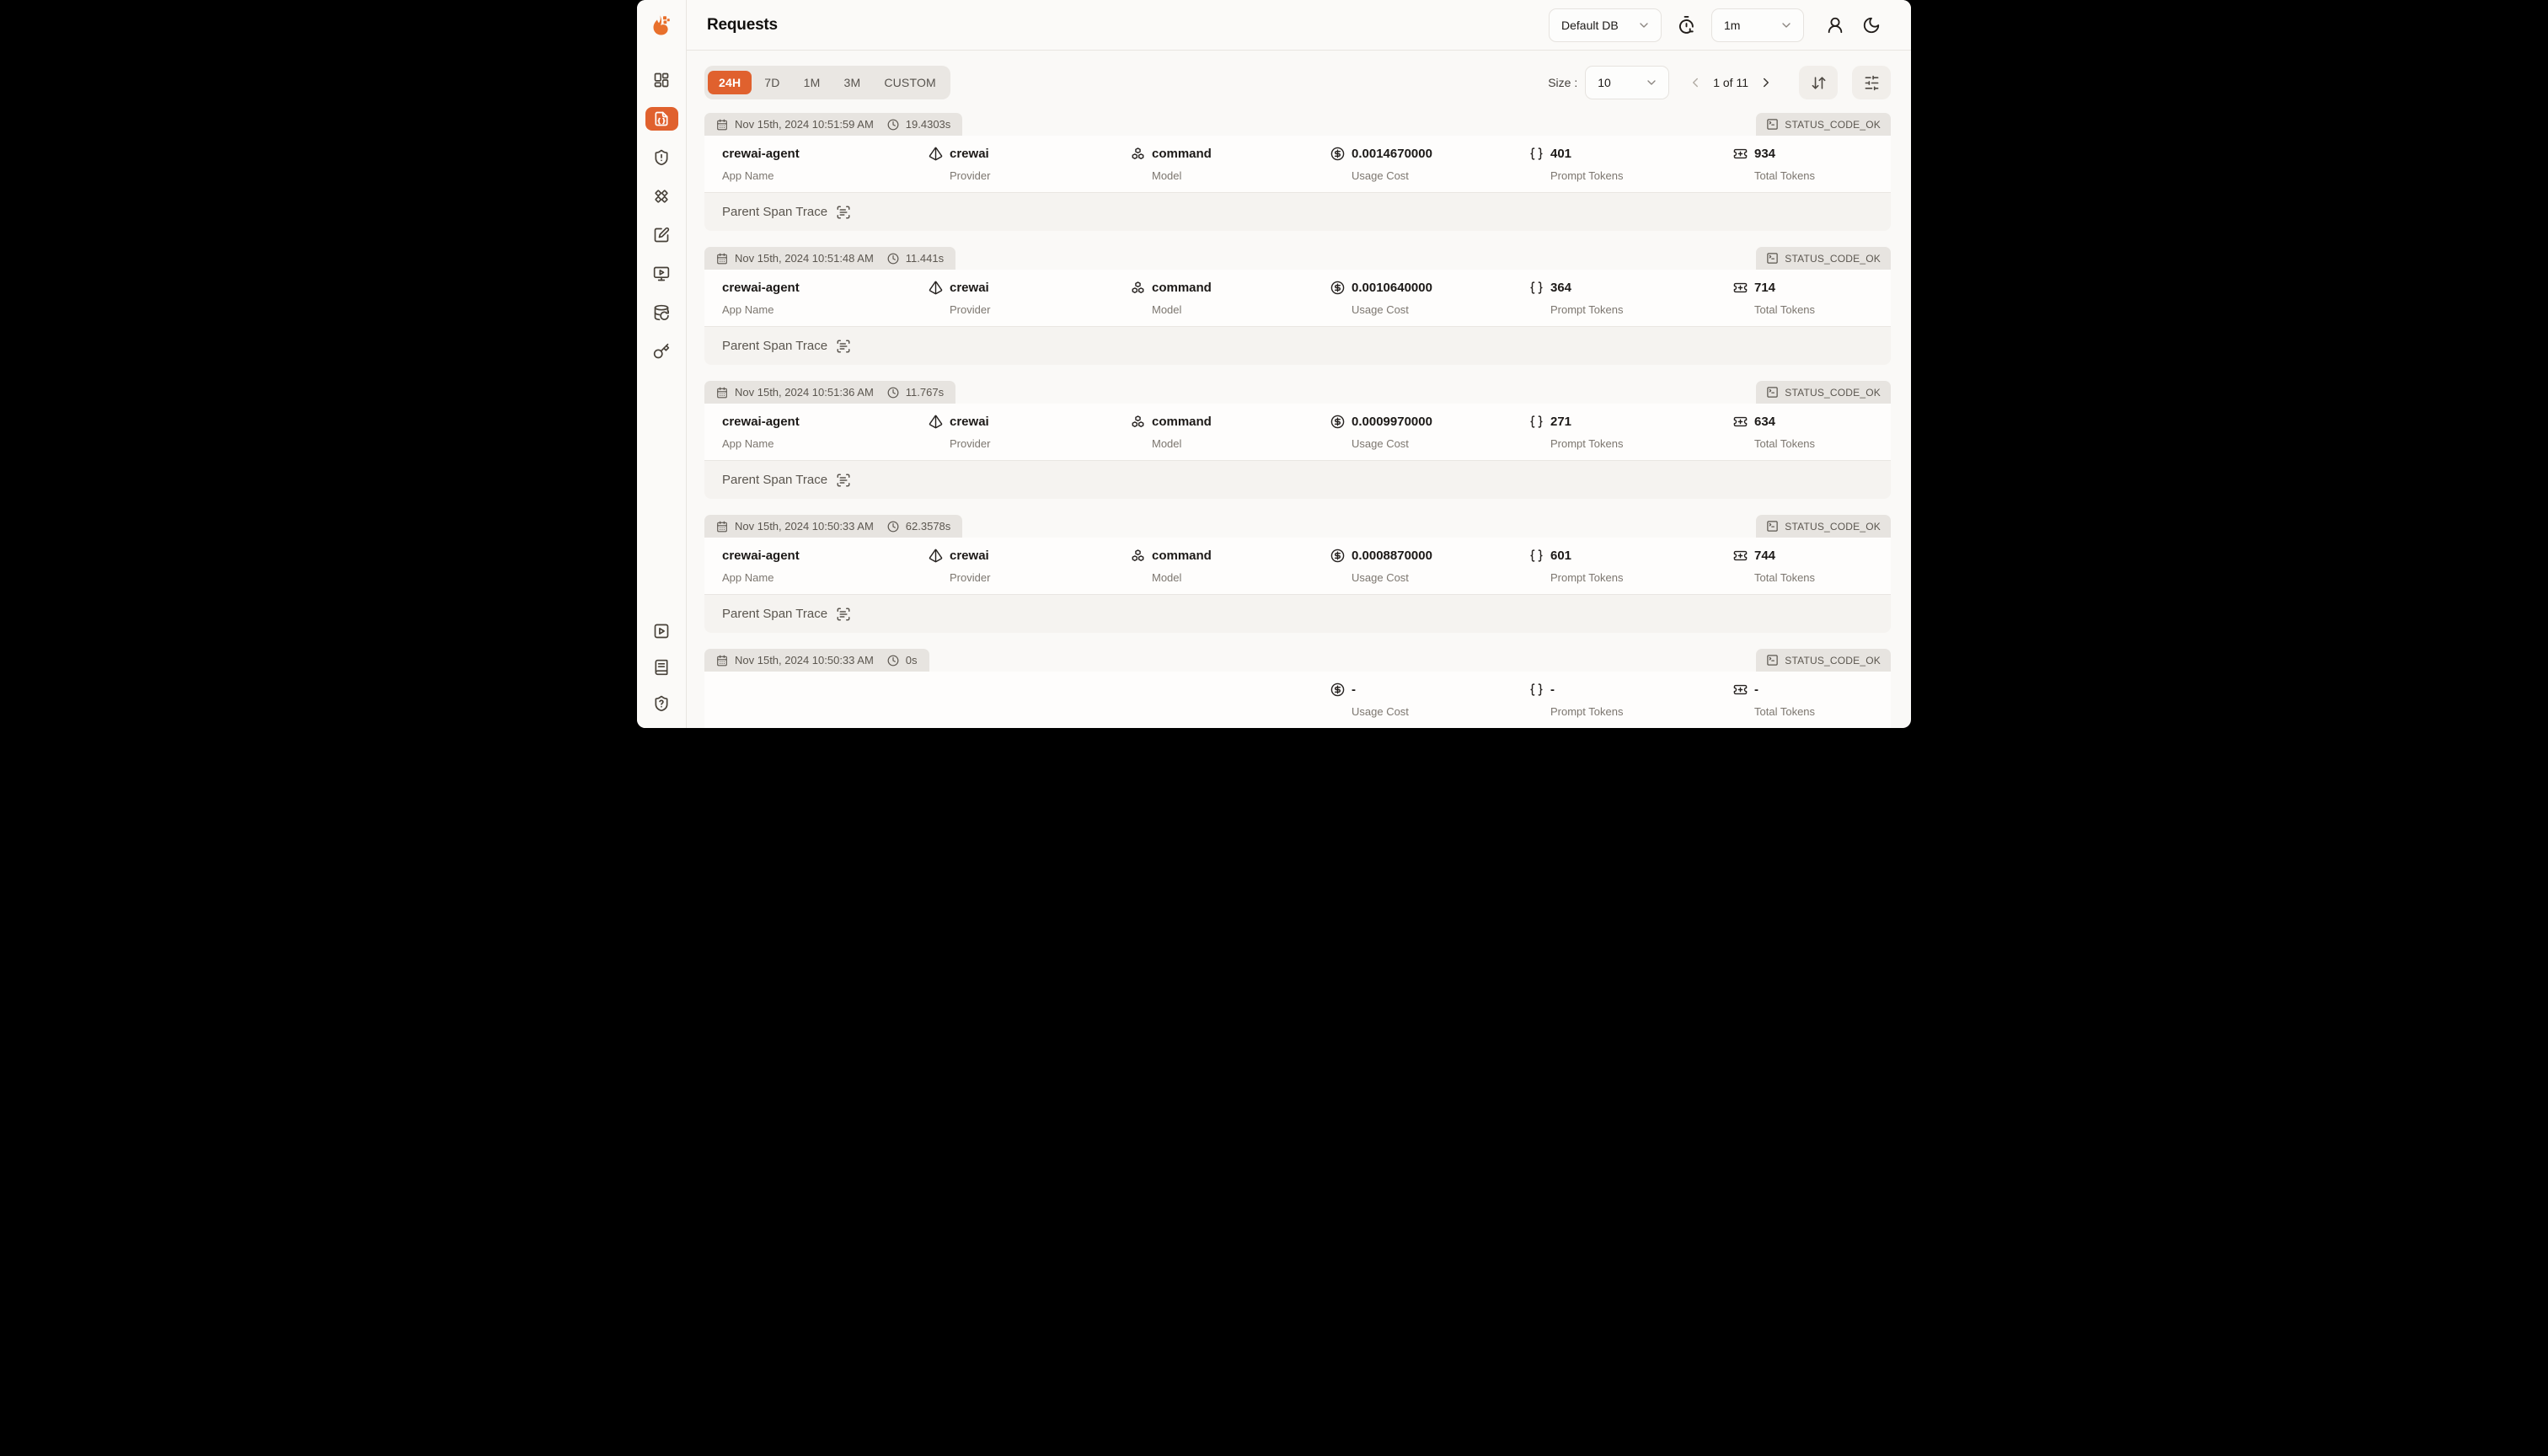  I want to click on sort-button, so click(1818, 82).